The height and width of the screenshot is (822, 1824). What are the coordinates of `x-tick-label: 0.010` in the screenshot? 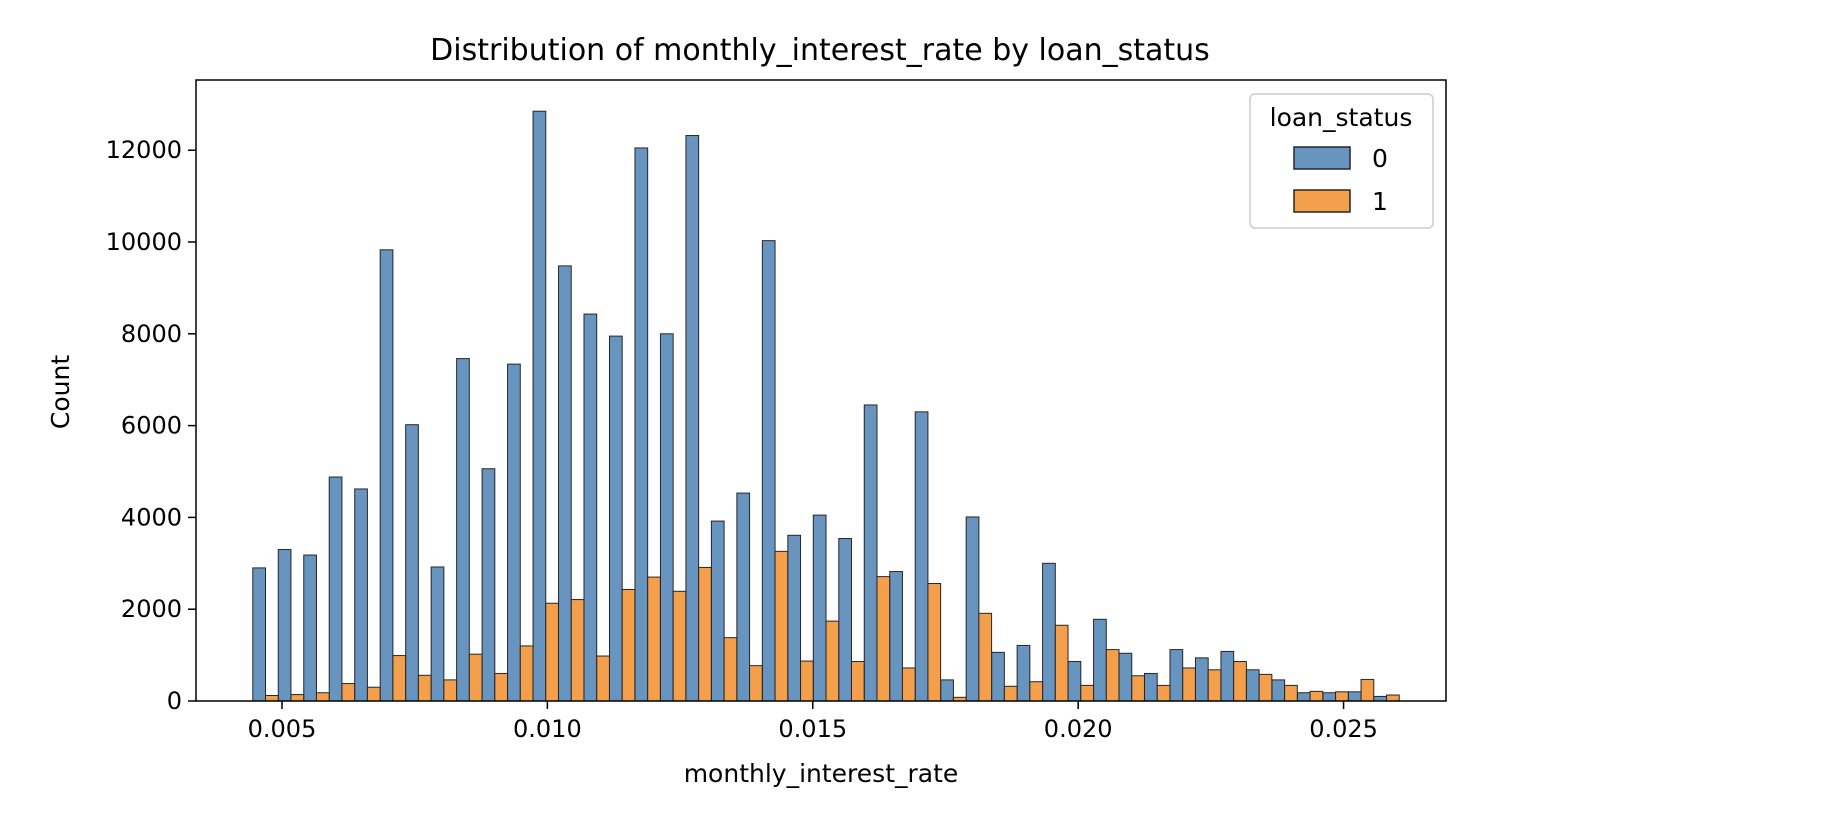 It's located at (547, 729).